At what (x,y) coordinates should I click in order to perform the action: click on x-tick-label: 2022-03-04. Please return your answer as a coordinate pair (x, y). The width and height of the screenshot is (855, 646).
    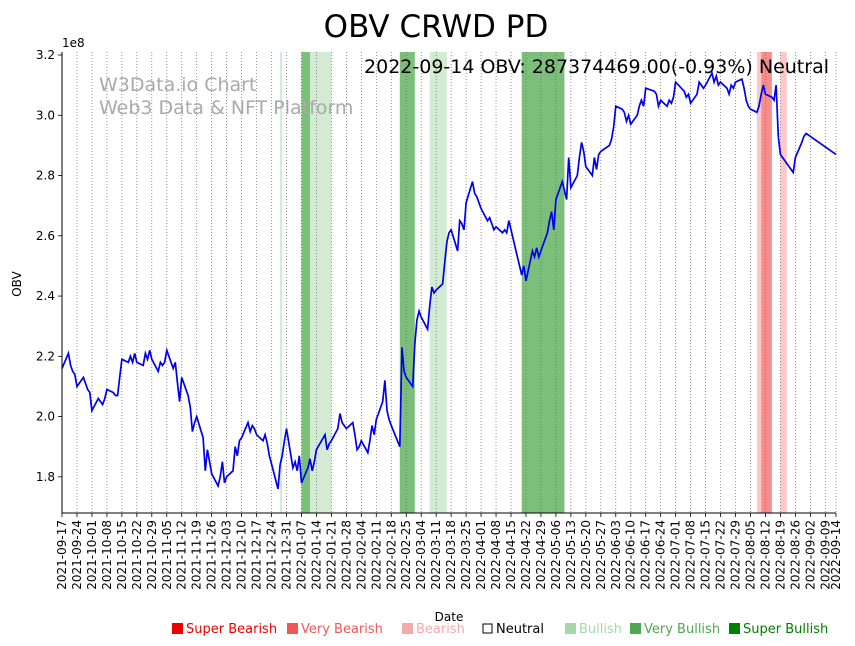
    Looking at the image, I should click on (421, 555).